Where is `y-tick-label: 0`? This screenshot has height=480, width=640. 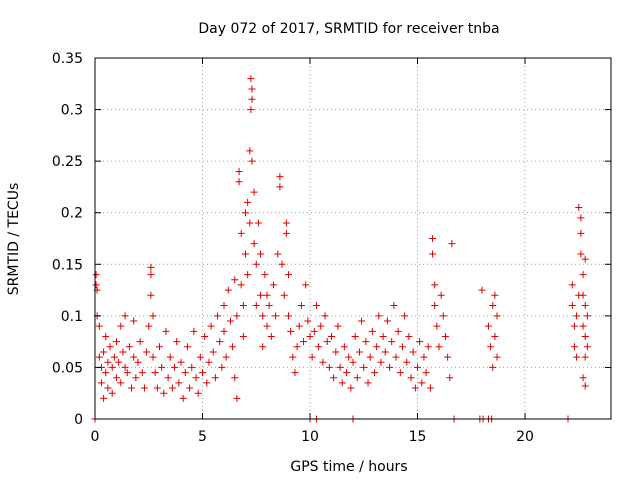 y-tick-label: 0 is located at coordinates (78, 420).